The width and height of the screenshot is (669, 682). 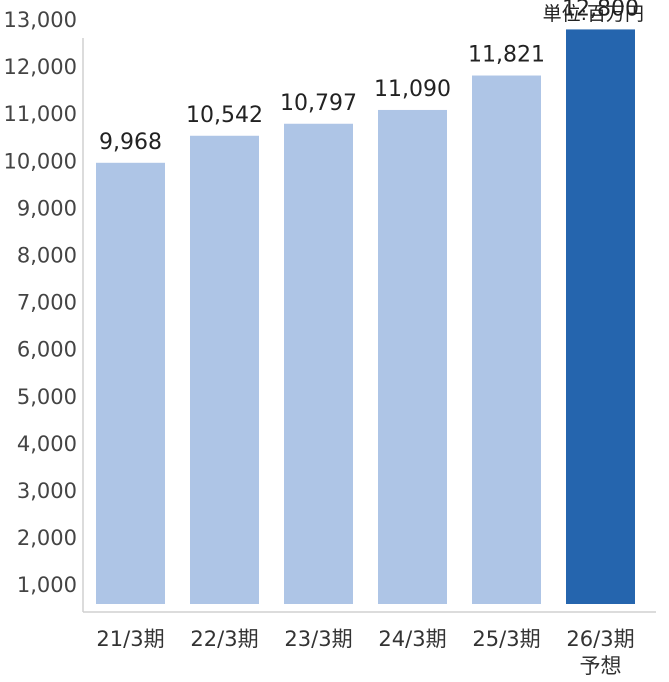 What do you see at coordinates (130, 142) in the screenshot?
I see `data-label: 9,968` at bounding box center [130, 142].